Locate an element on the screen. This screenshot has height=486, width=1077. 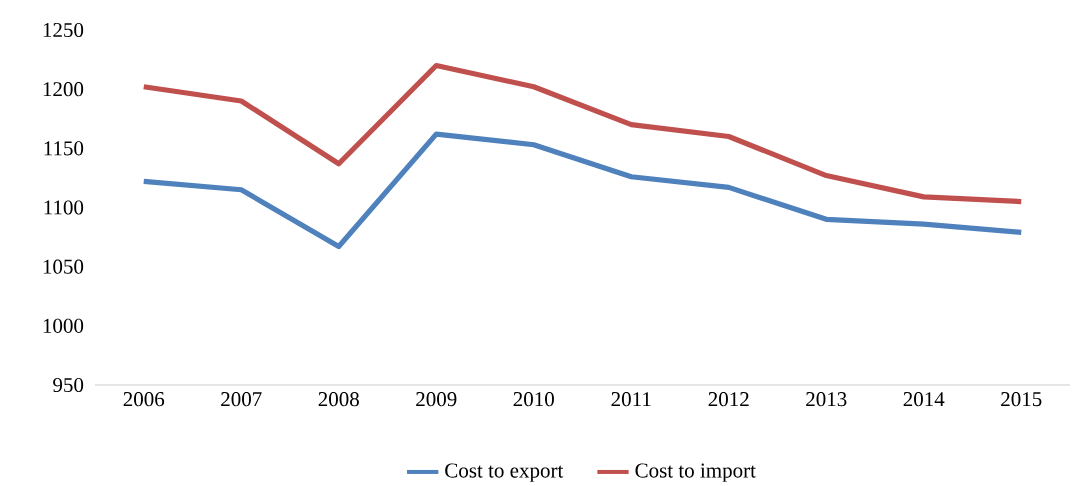
legend-label: Cost to export is located at coordinates (504, 472).